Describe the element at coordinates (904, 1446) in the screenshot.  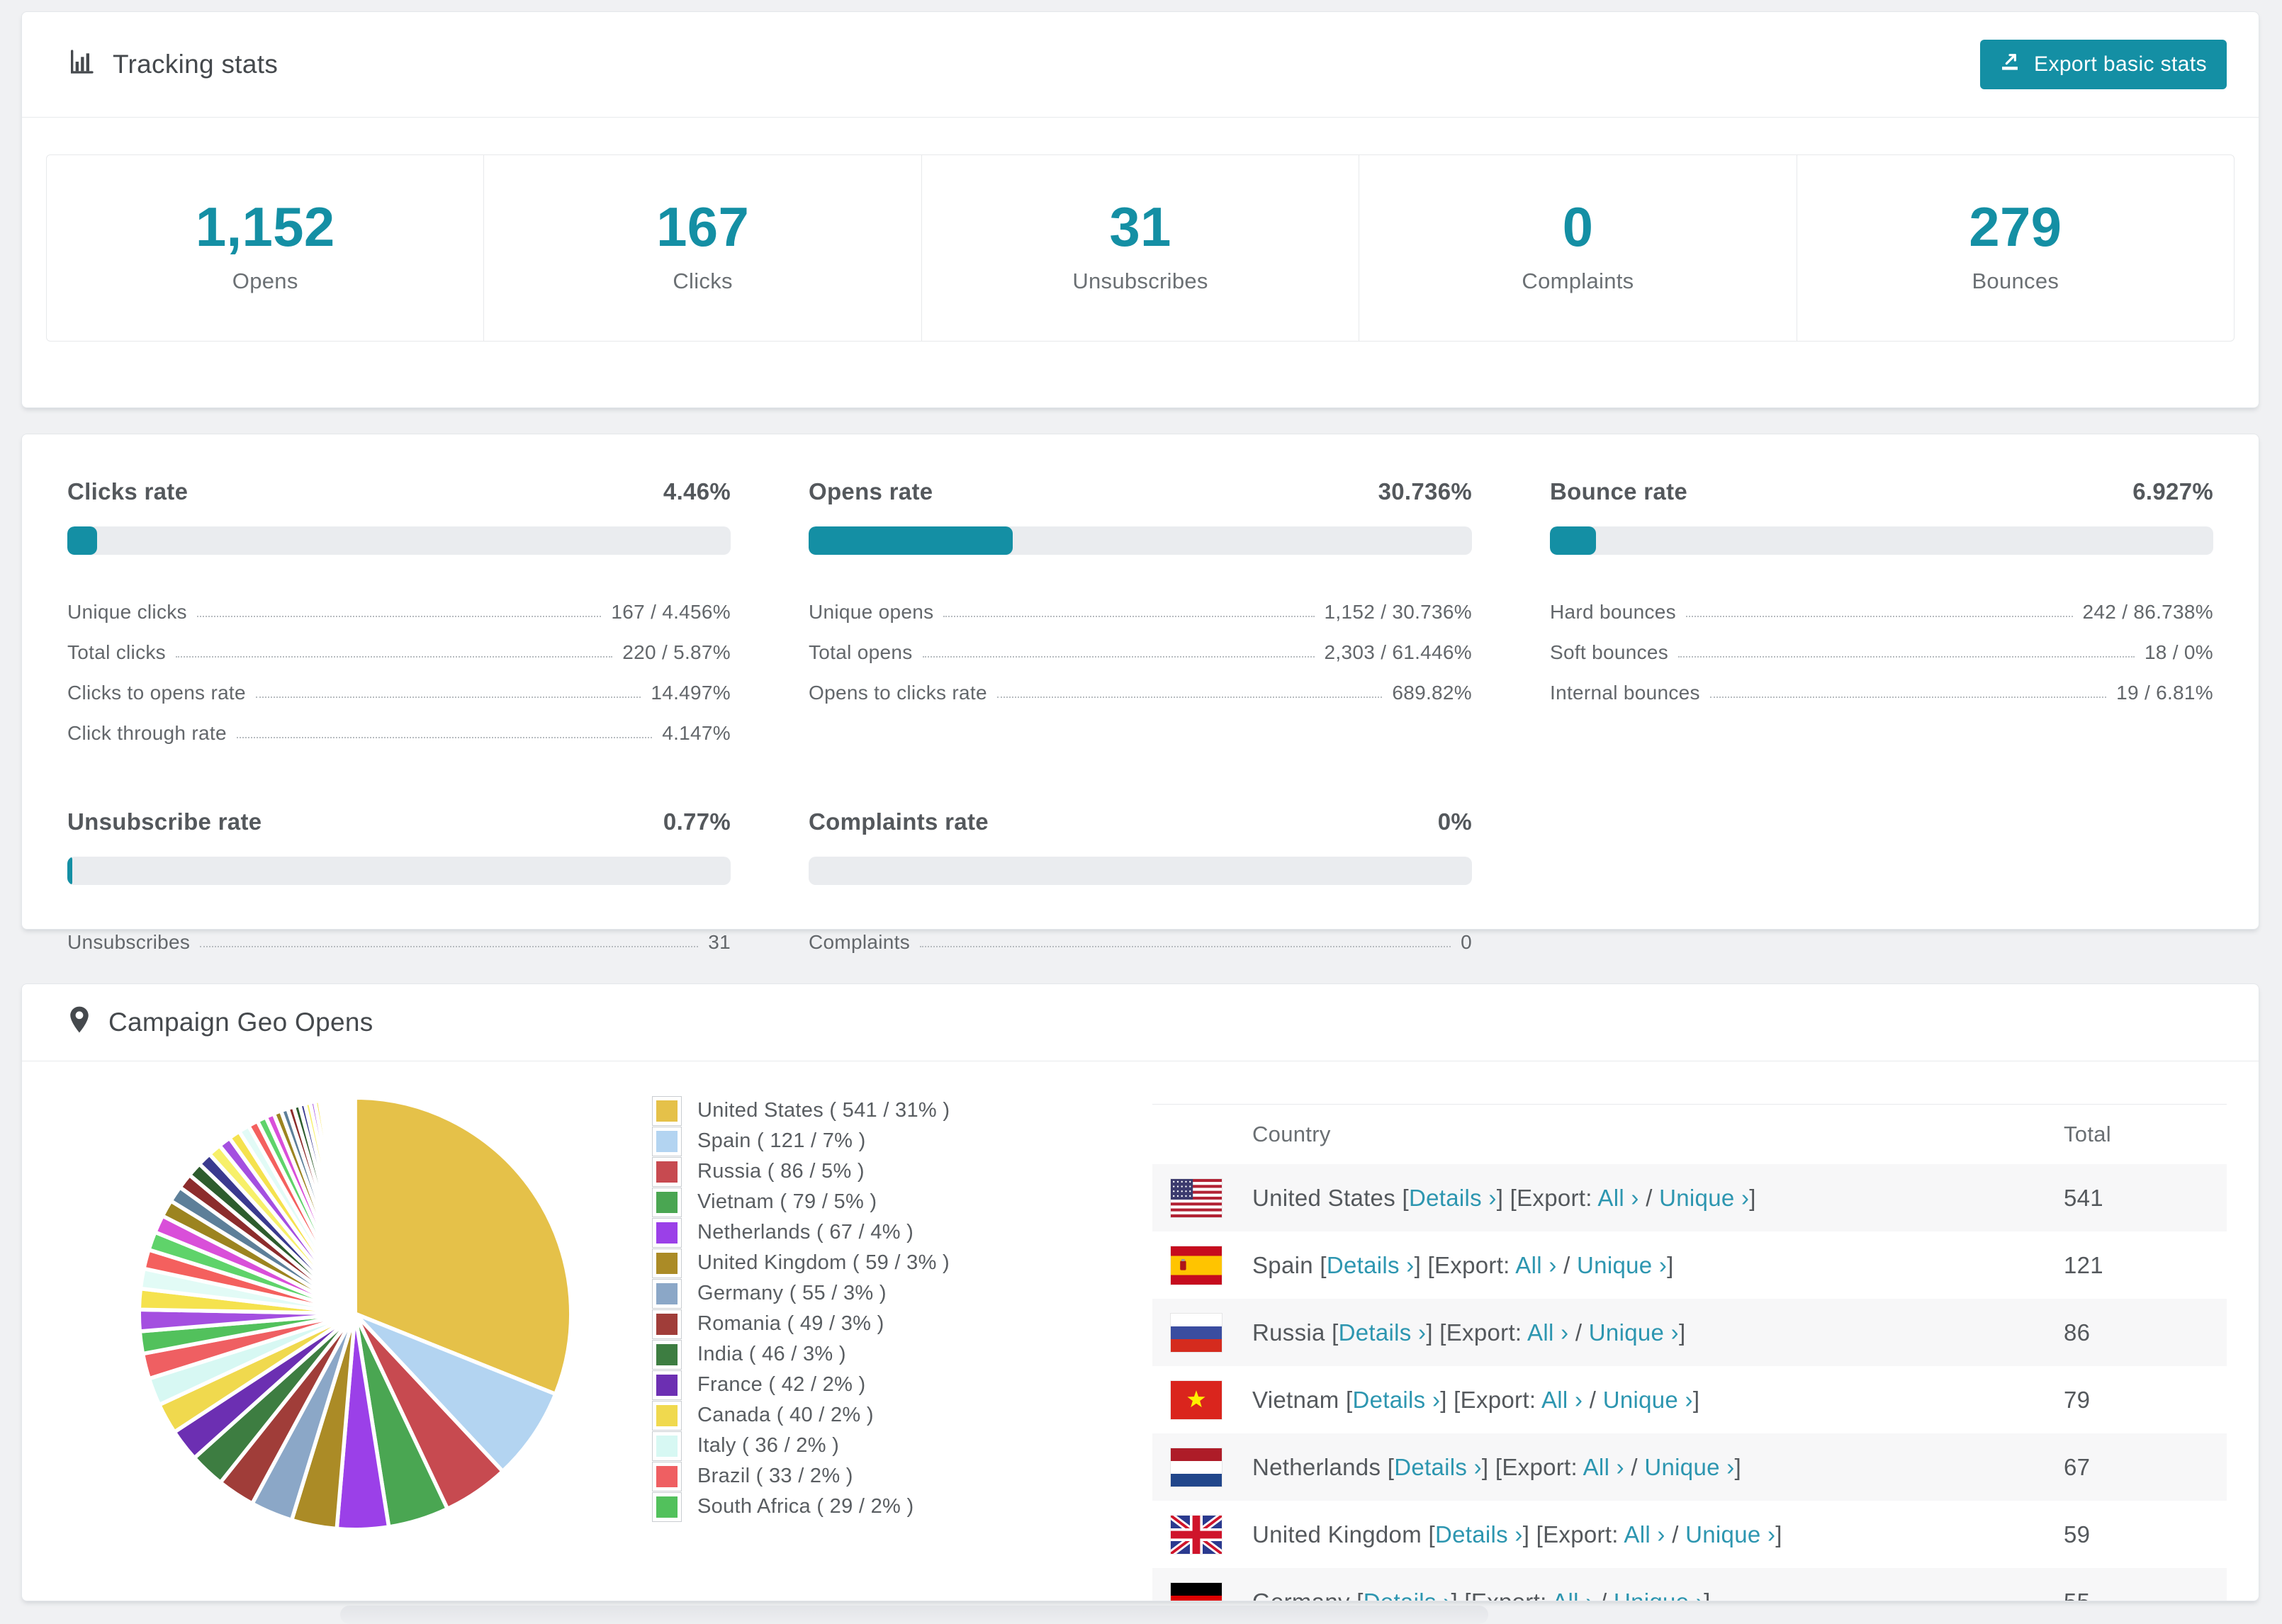
I see `legend-item: Italy ( 36 / 2% )` at that location.